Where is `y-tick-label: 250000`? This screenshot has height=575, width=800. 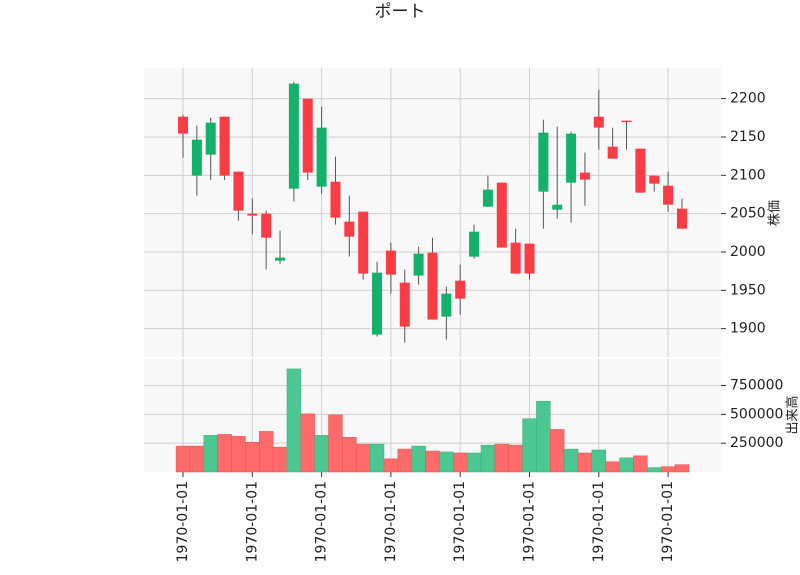
y-tick-label: 250000 is located at coordinates (756, 443).